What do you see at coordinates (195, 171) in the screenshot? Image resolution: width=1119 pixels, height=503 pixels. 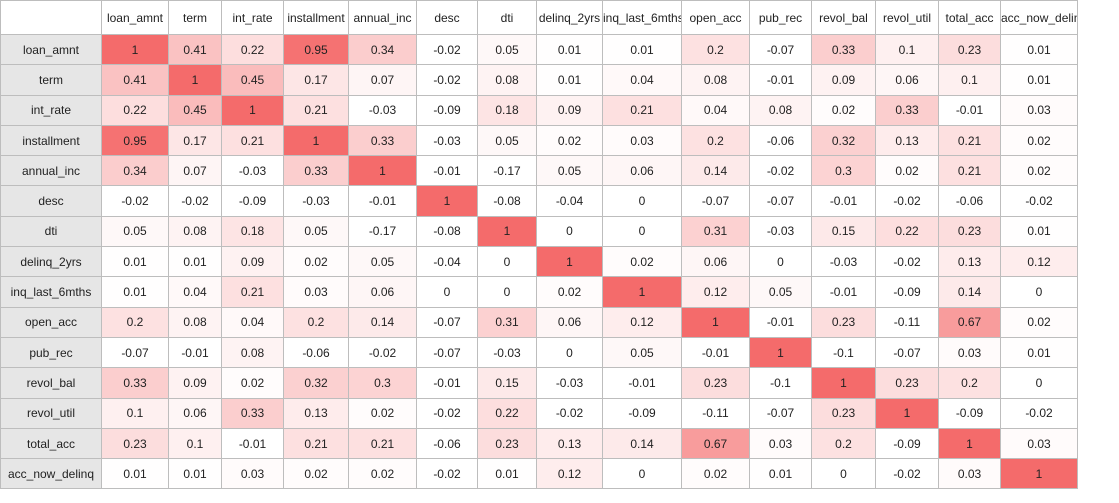 I see `heatmap-cell: 0.07` at bounding box center [195, 171].